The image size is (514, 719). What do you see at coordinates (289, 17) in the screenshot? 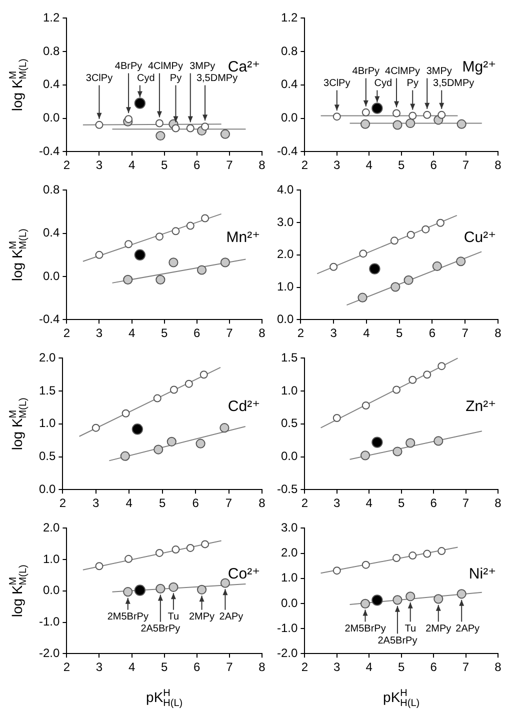
I see `y-tick-label: 1.2` at bounding box center [289, 17].